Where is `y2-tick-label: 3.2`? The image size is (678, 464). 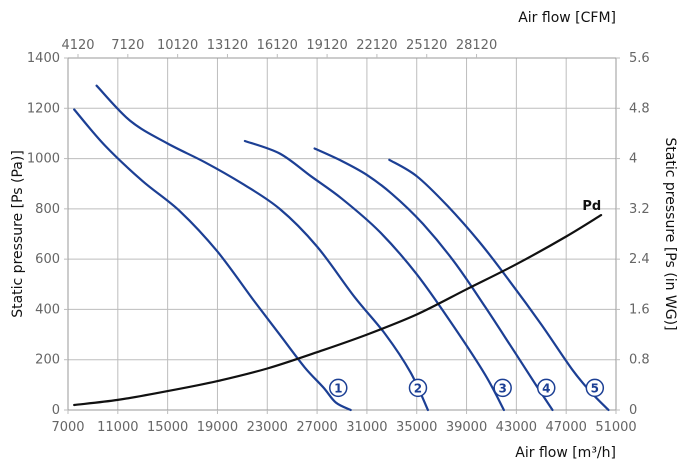 y2-tick-label: 3.2 is located at coordinates (639, 209).